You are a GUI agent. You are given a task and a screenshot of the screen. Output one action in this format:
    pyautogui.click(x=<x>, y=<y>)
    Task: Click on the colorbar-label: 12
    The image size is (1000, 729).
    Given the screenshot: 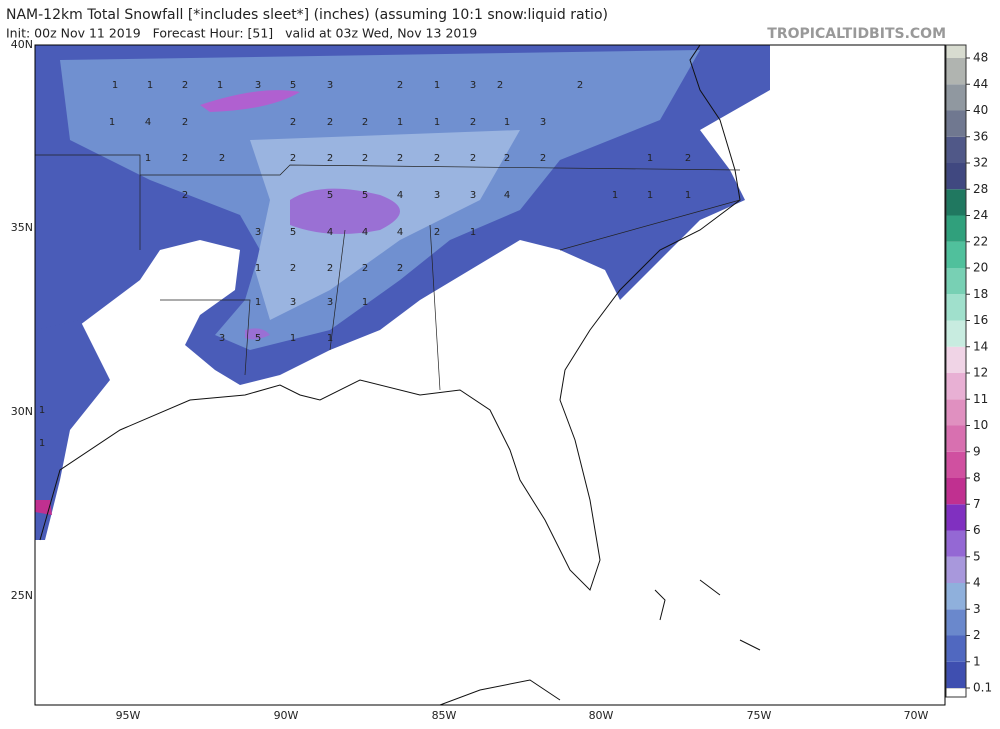 What is the action you would take?
    pyautogui.click(x=980, y=373)
    